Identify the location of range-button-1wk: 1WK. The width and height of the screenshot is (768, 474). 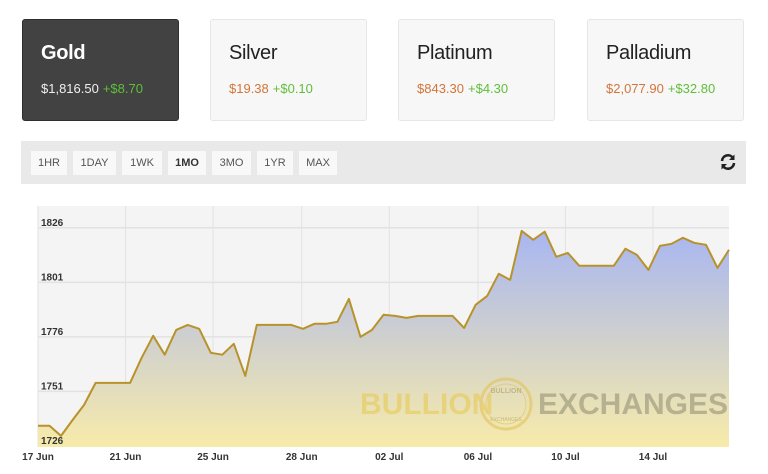
(142, 163).